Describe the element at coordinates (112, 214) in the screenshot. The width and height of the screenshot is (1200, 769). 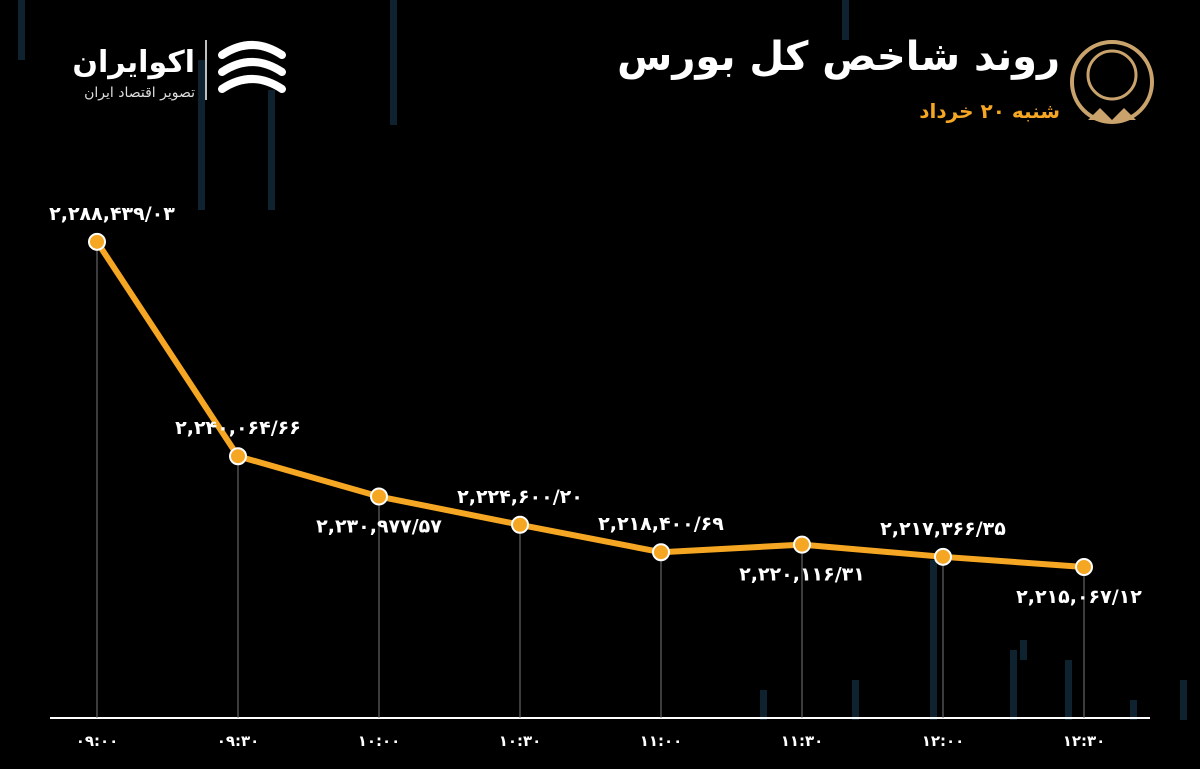
I see `value-label: ۲,۲۸۸,۴۳۹/۰۳` at that location.